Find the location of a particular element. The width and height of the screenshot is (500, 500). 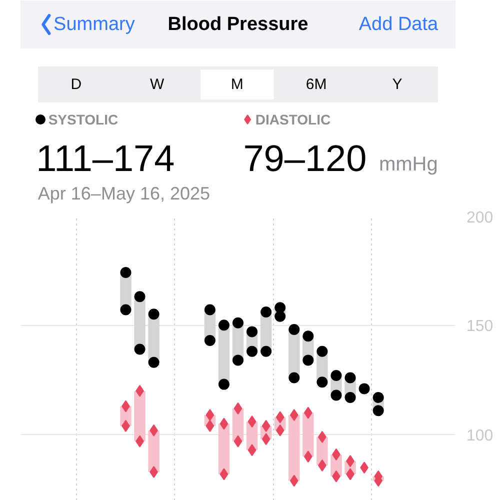

text: Add Data is located at coordinates (398, 24).